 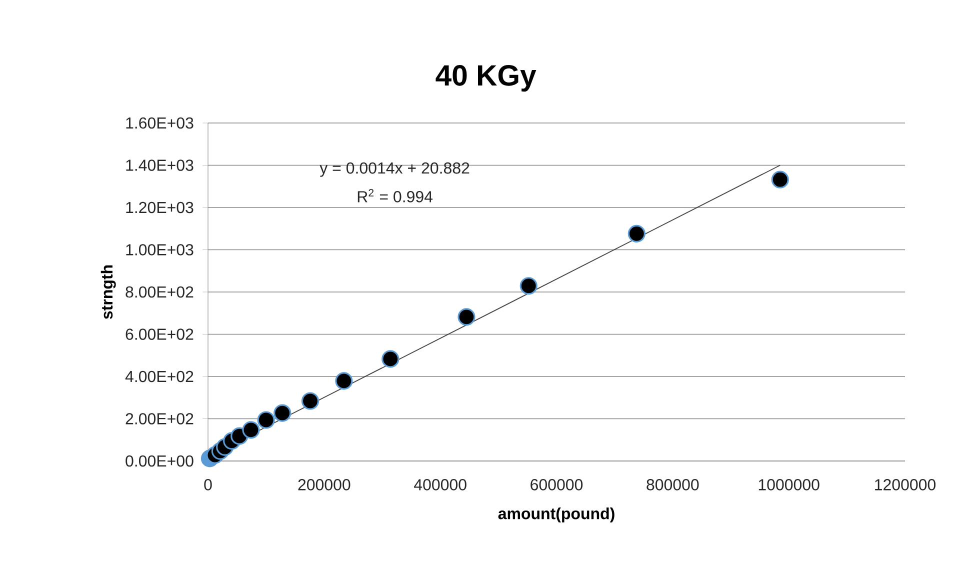 I want to click on annotation: y = 0.0014x + 20.882, so click(x=395, y=169).